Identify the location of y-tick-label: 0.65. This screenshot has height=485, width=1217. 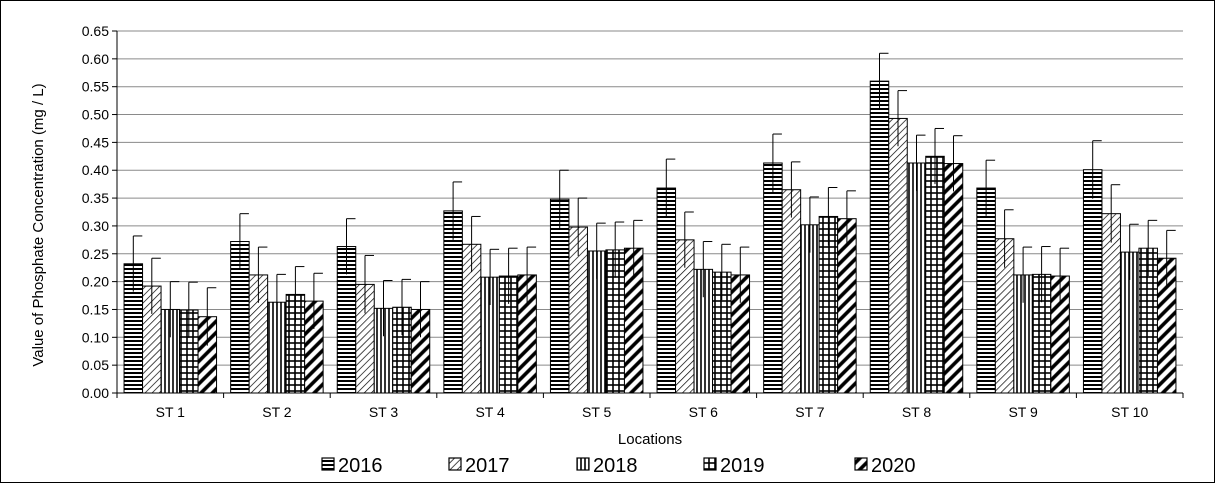
(95, 31).